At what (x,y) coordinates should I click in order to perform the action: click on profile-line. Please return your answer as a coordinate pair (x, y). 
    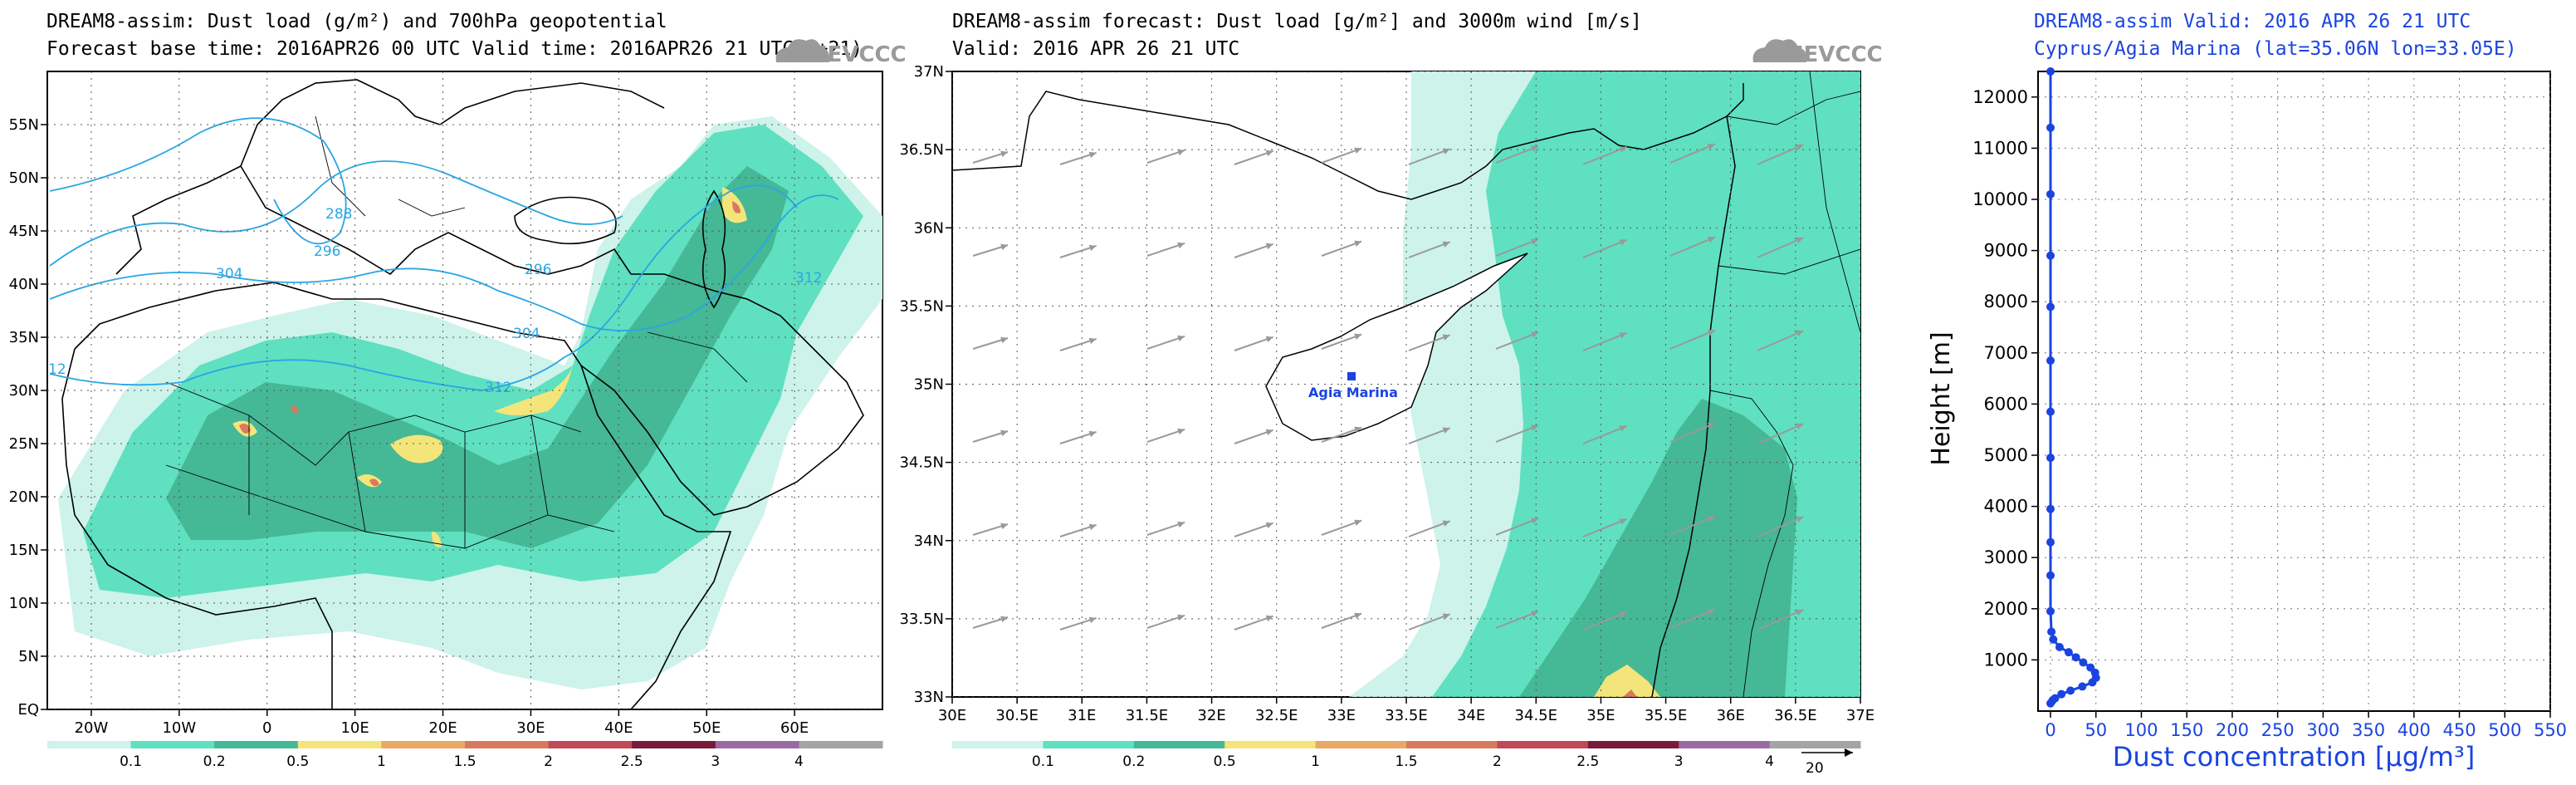
    Looking at the image, I should click on (2073, 387).